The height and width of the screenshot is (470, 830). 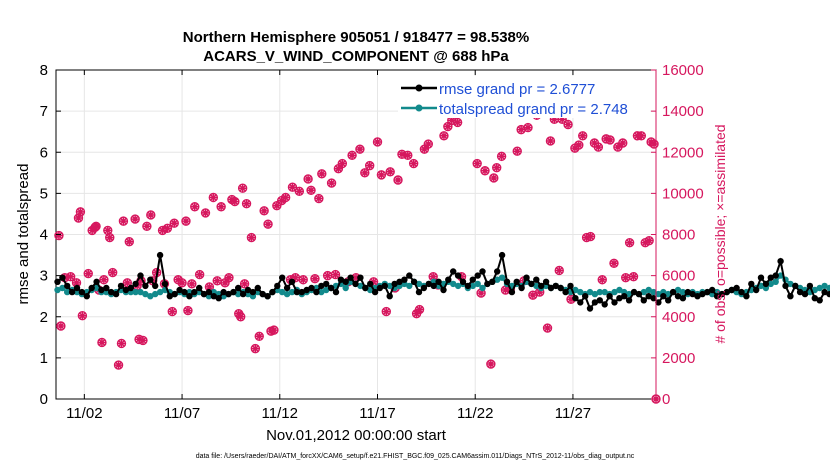 I want to click on y-left-tick-label: 7, so click(x=44, y=111).